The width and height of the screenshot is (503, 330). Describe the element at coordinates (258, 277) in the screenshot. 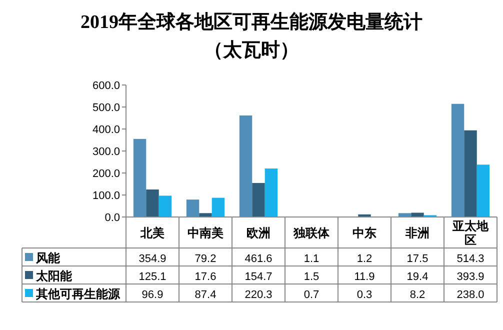

I see `data-label: 154.7` at that location.